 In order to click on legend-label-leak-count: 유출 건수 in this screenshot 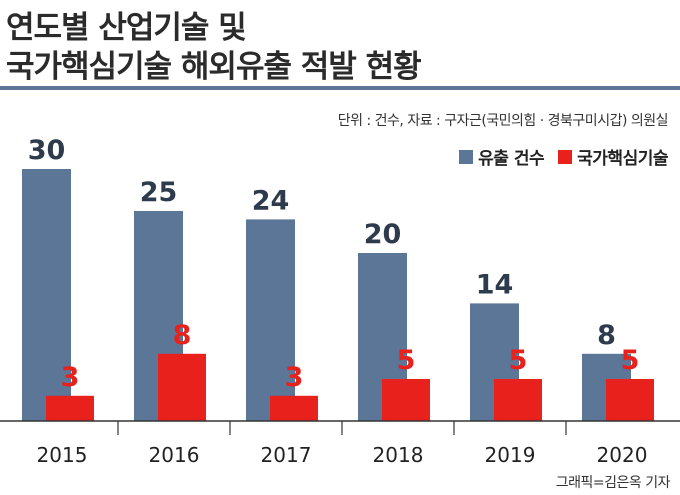, I will do `click(511, 159)`.